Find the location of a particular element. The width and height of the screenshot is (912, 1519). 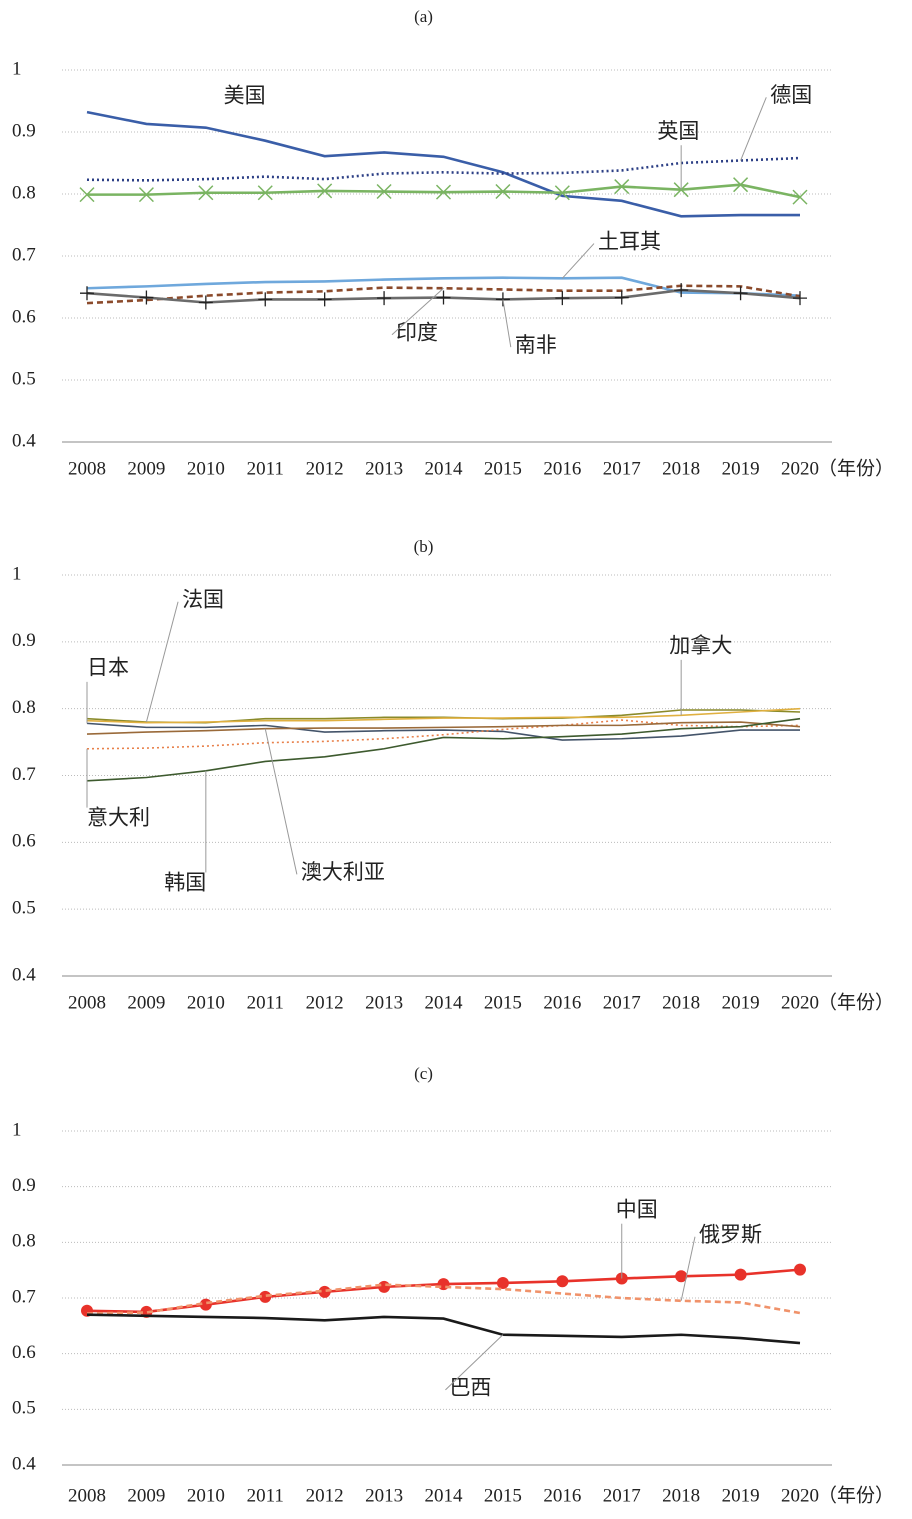

series-label: 意大利 is located at coordinates (118, 817).